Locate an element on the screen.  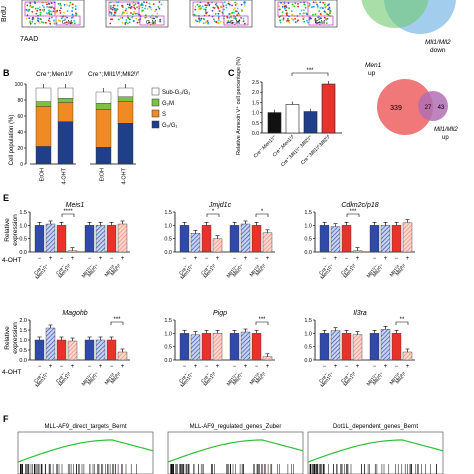
venn-bottom: Men1 up 339 27 43 Mll1/Mll2 up is located at coordinates (411, 101).